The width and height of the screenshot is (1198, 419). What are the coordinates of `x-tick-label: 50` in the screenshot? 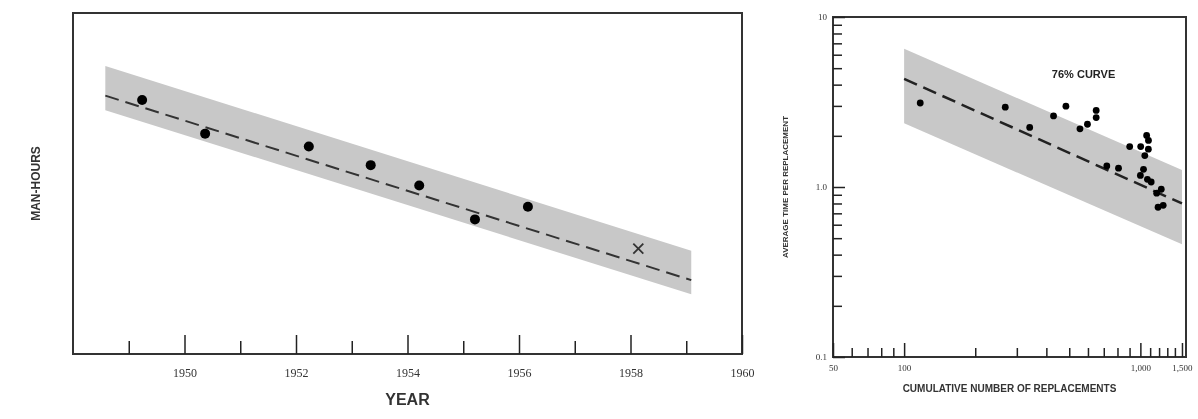 It's located at (834, 368).